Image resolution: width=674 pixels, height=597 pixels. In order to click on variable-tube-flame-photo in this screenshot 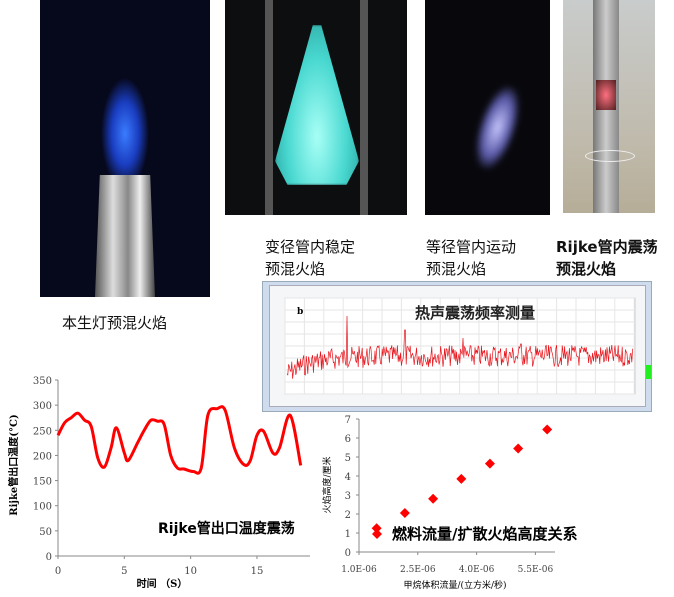, I will do `click(316, 107)`.